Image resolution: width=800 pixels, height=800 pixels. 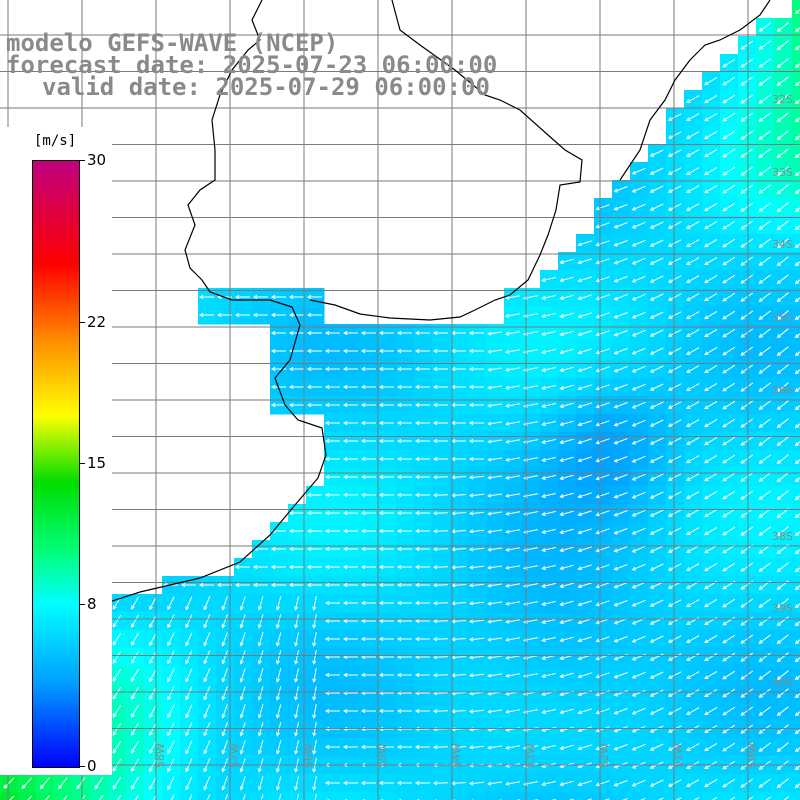 What do you see at coordinates (782, 317) in the screenshot?
I see `latitude-label: 35S` at bounding box center [782, 317].